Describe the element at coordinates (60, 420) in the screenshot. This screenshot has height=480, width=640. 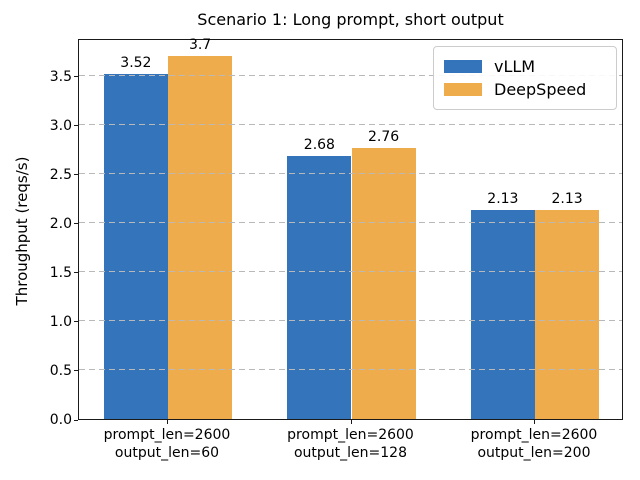
I see `y-tick-label-0.0: 0.0` at that location.